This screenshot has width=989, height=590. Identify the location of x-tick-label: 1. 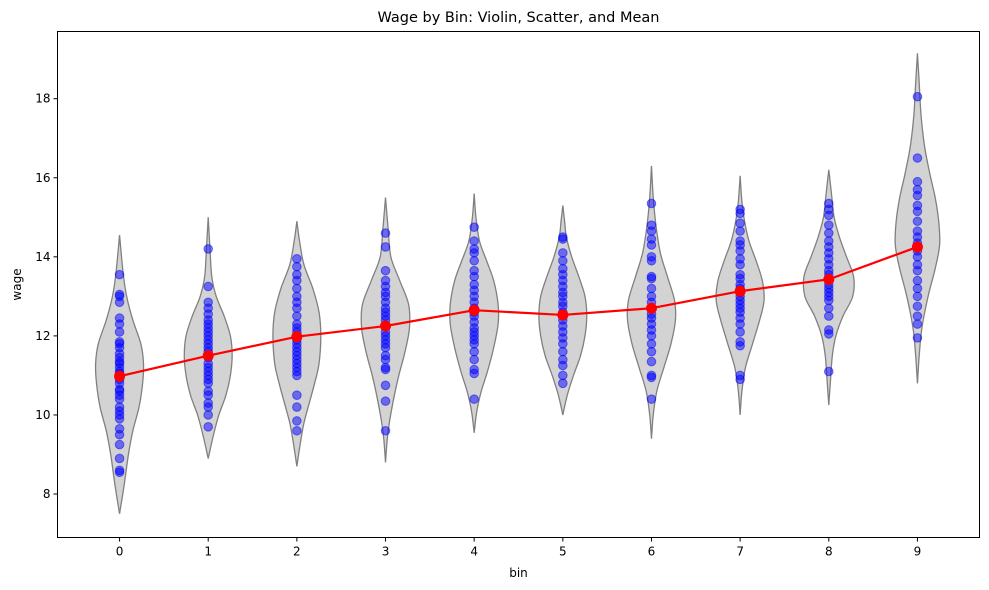
(208, 552).